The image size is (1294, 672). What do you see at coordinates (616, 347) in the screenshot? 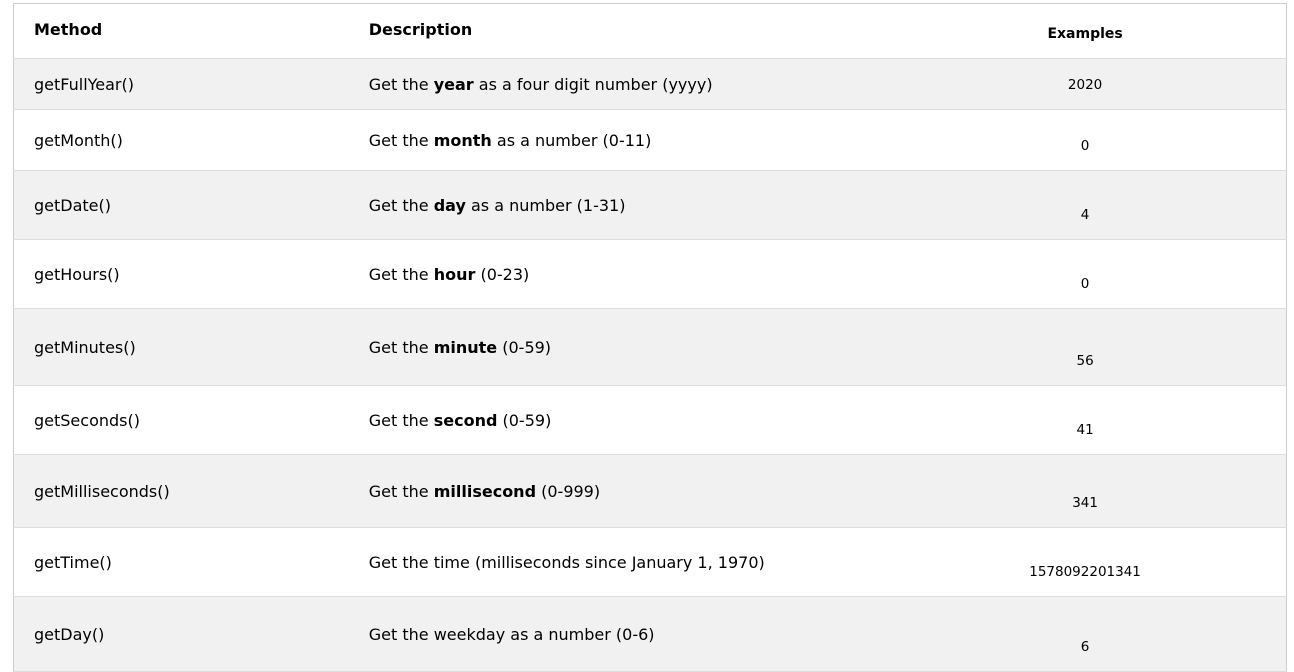
I see `description-cell: Get the minute (0-59)` at bounding box center [616, 347].